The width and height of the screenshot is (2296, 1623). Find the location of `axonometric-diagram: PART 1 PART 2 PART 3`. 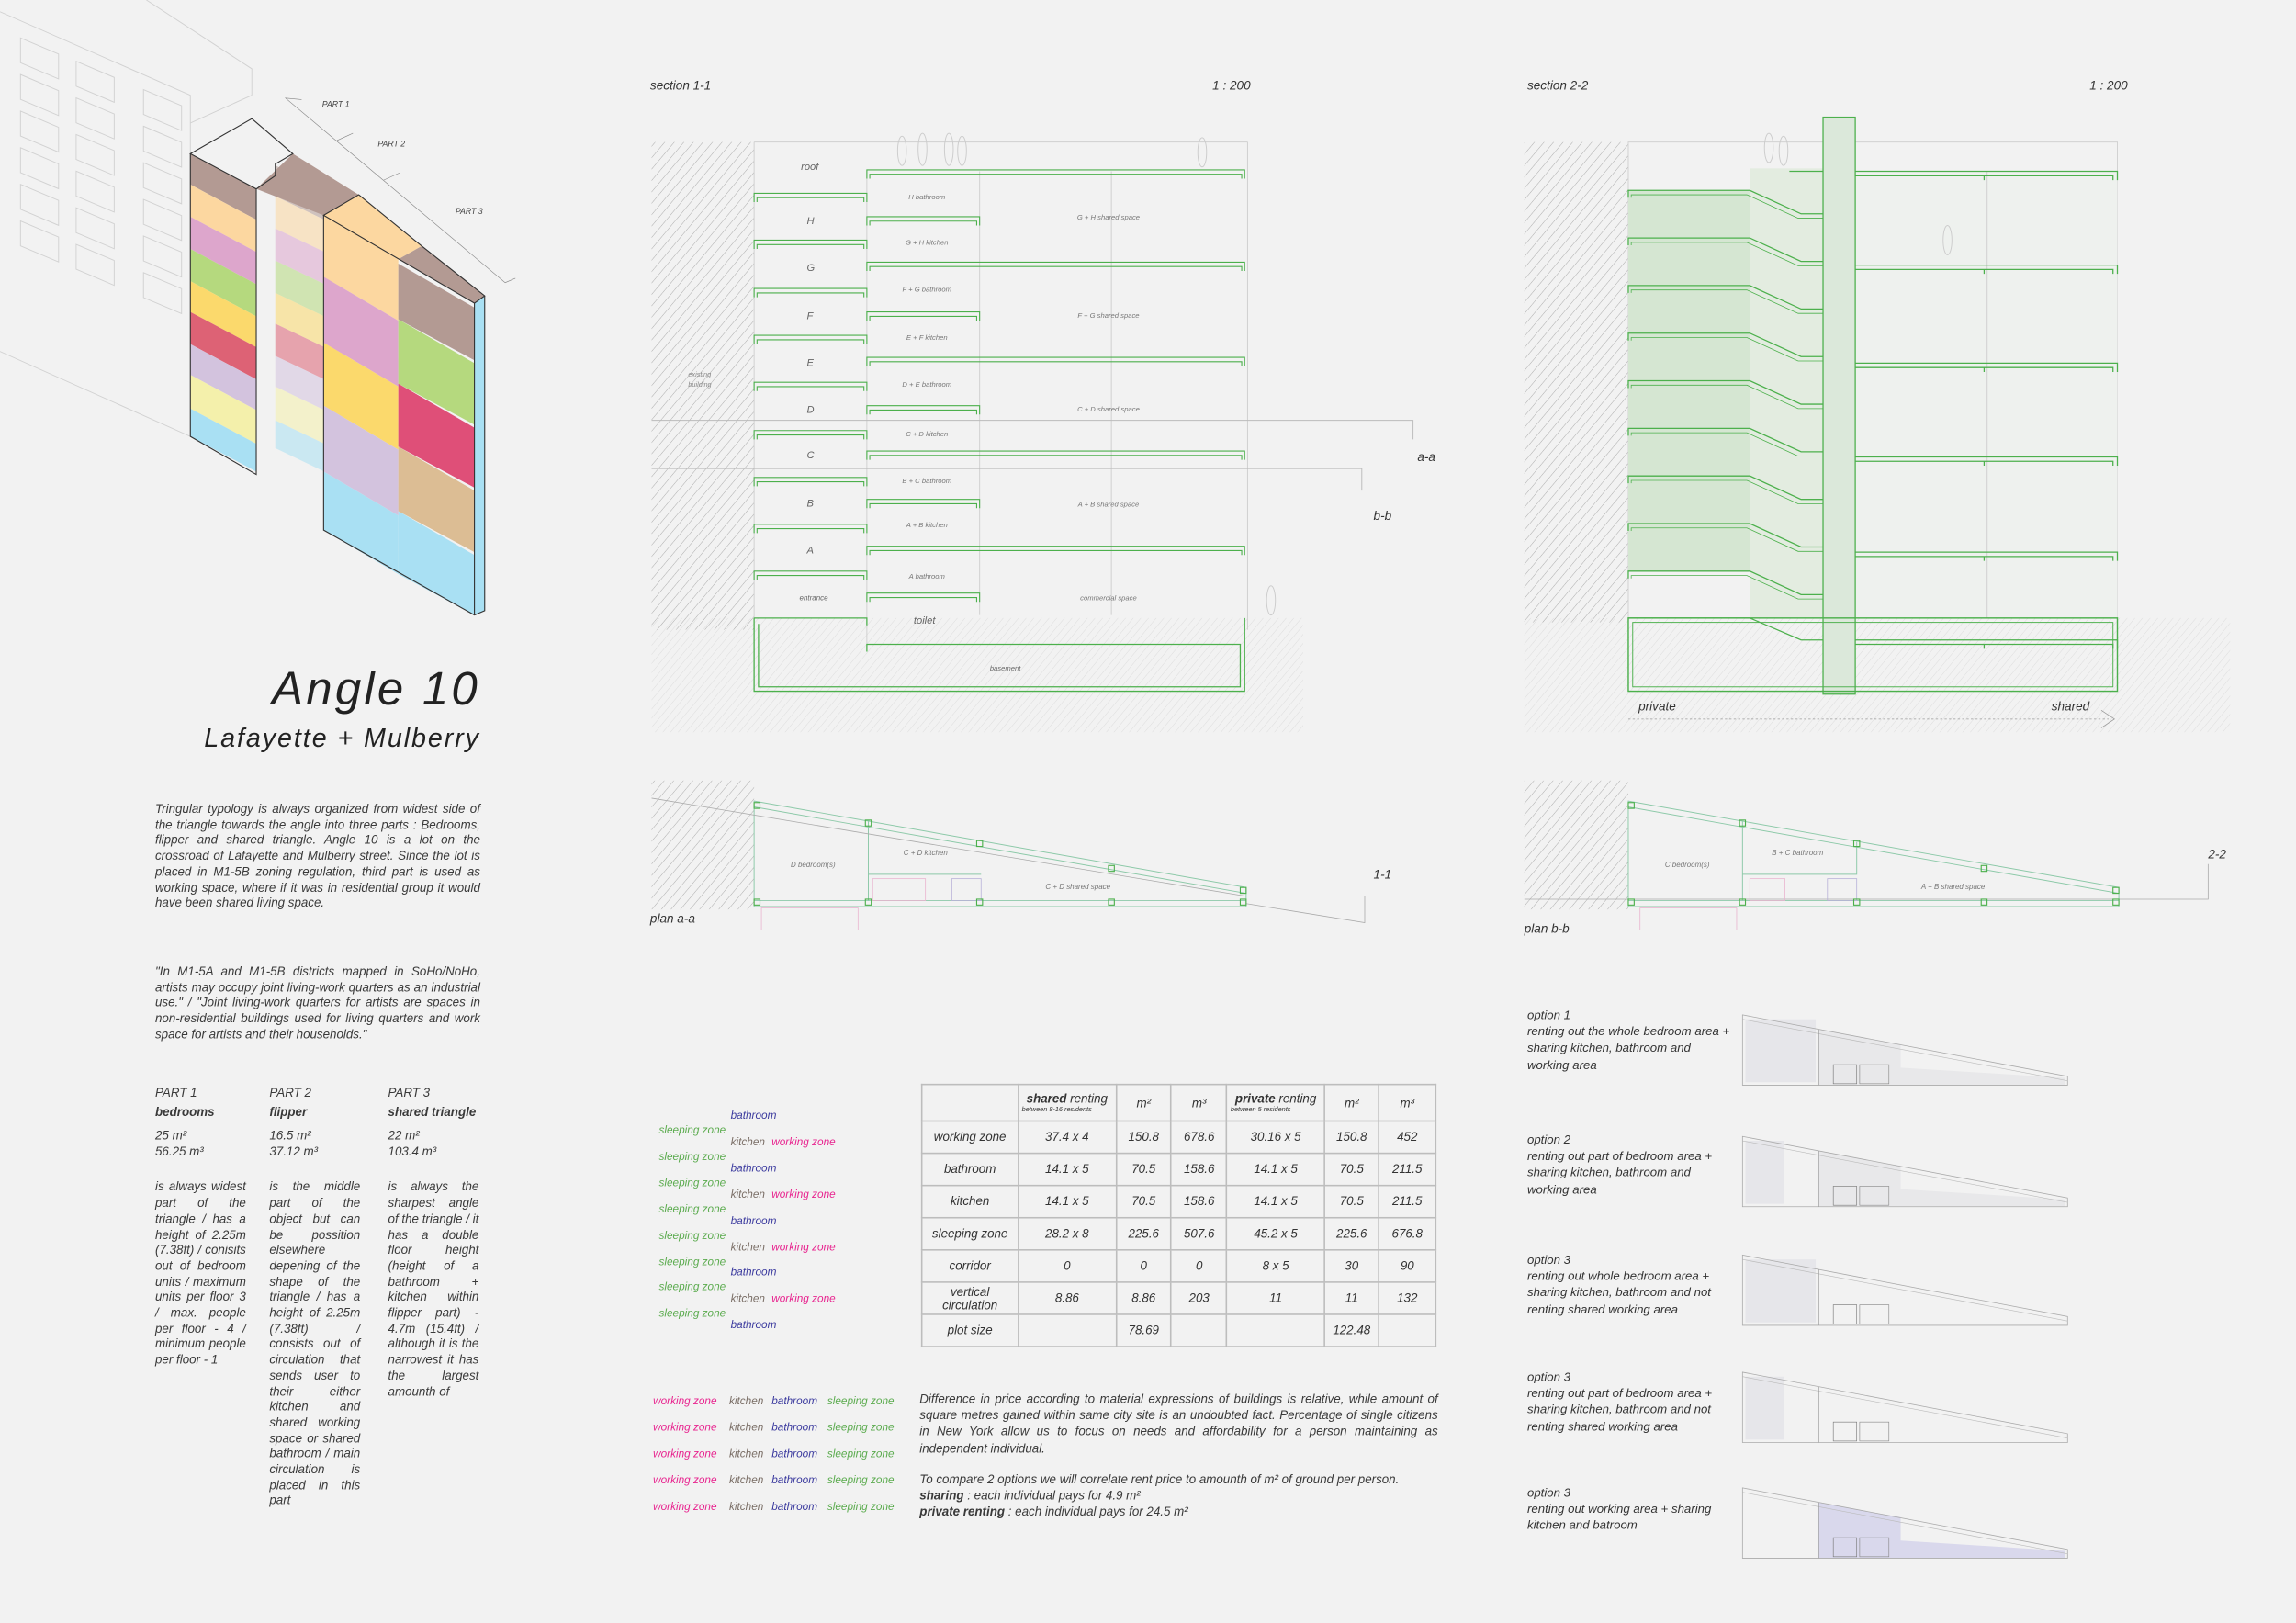

axonometric-diagram: PART 1 PART 2 PART 3 is located at coordinates (258, 308).